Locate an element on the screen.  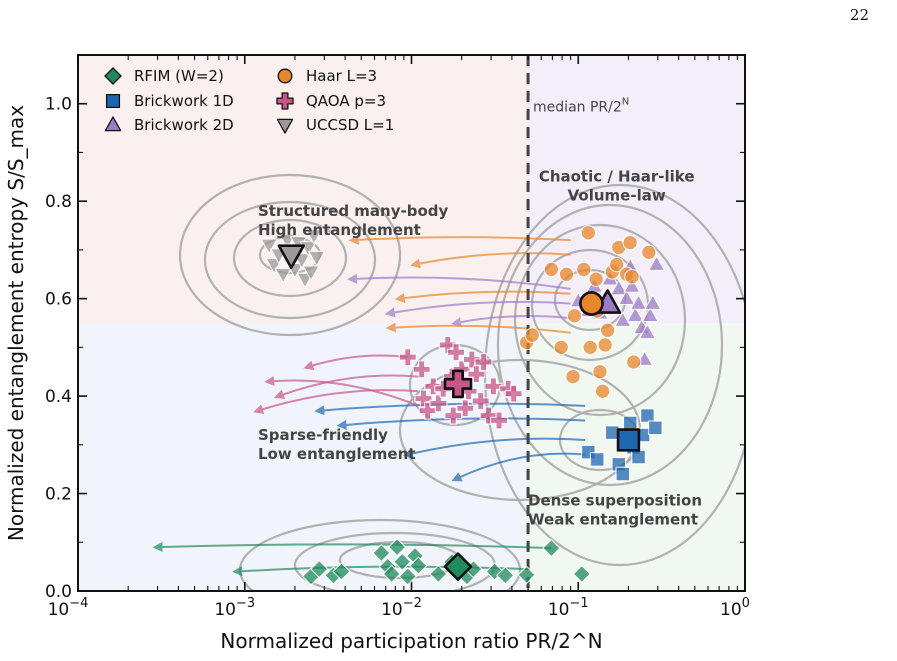
x-axis-label: Normalized participation ratio PR/2^N is located at coordinates (411, 641).